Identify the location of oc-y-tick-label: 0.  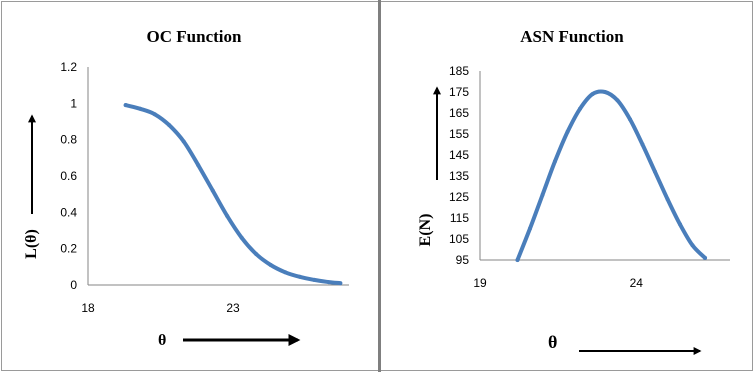
(73, 285).